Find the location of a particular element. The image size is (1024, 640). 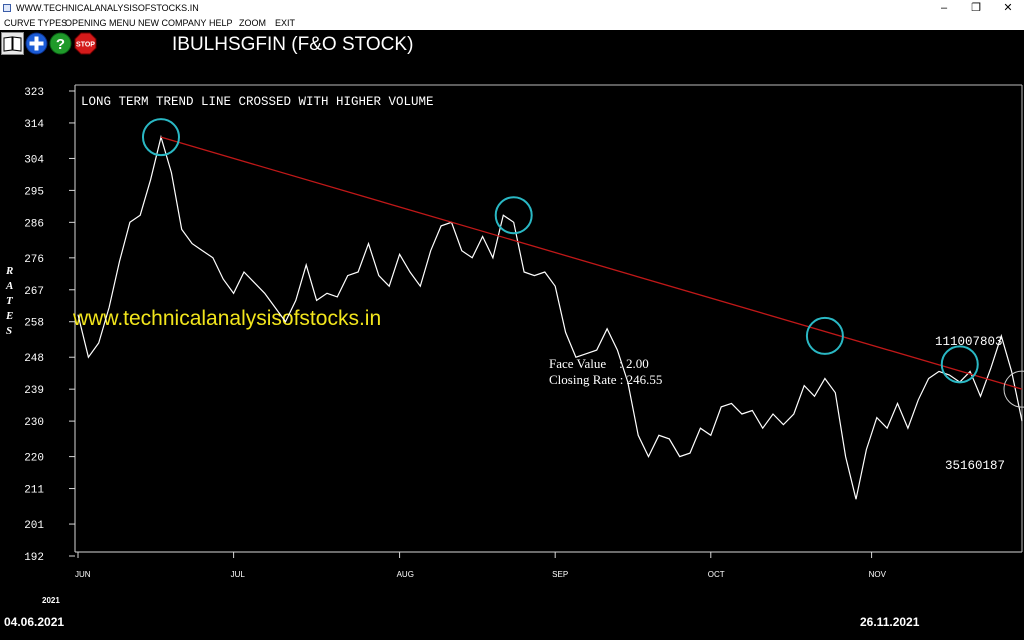

restore-button: ❐ is located at coordinates (976, 8).